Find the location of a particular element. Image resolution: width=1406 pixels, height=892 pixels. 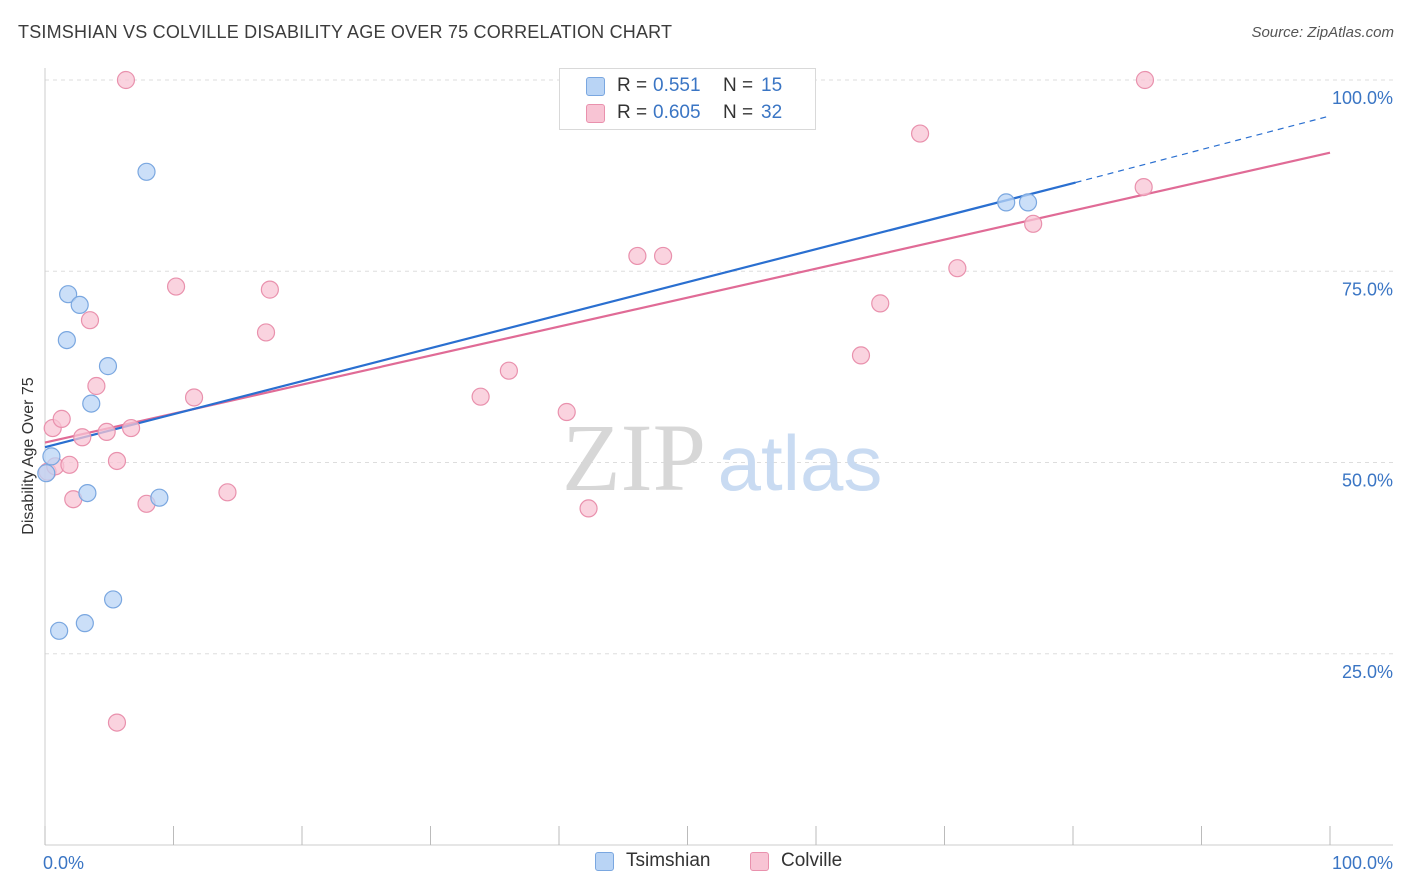

x-tick-label-max: 100.0% is located at coordinates (1362, 863).